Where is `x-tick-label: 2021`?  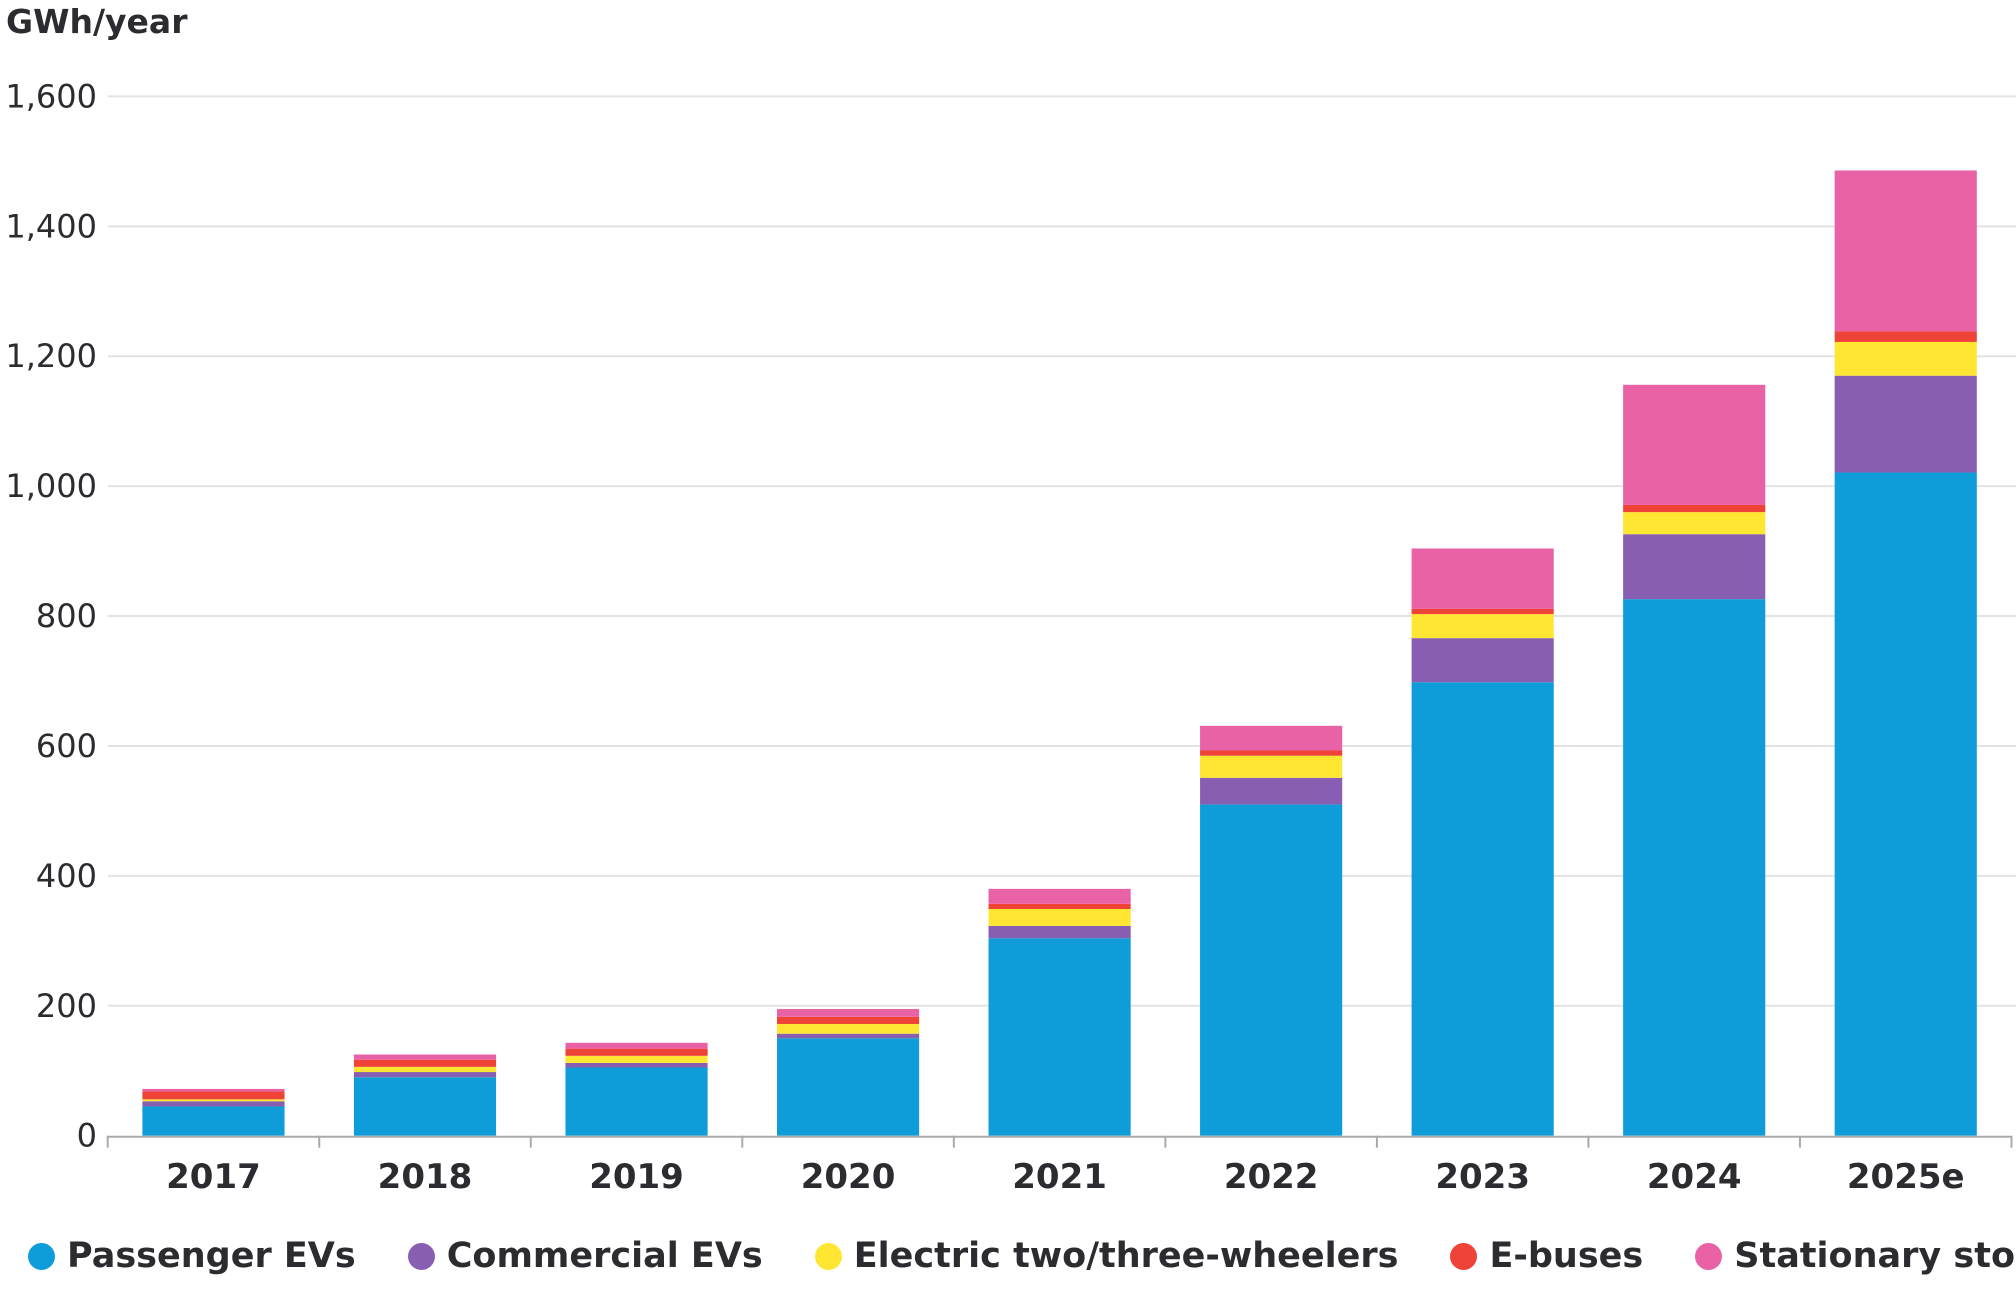 x-tick-label: 2021 is located at coordinates (1059, 1177).